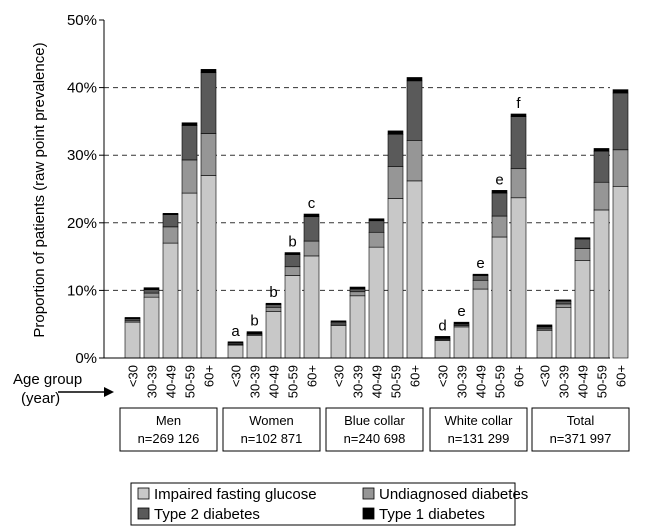 This screenshot has width=648, height=531. Describe the element at coordinates (235, 494) in the screenshot. I see `legend-label: Impaired fasting glucose` at that location.